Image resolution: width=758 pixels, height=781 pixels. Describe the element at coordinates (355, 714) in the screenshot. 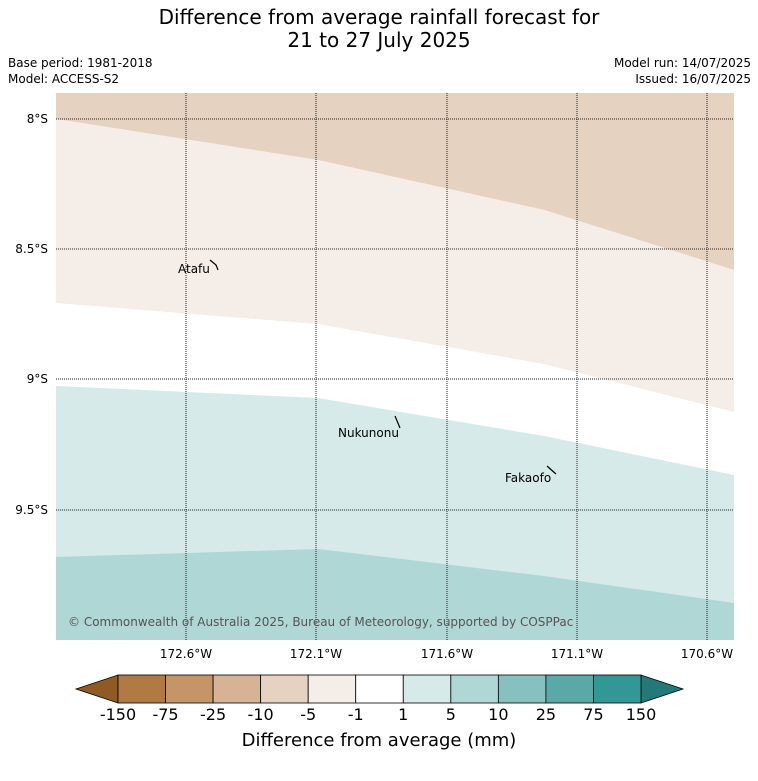

I see `colorbar-tick-label: -1` at that location.